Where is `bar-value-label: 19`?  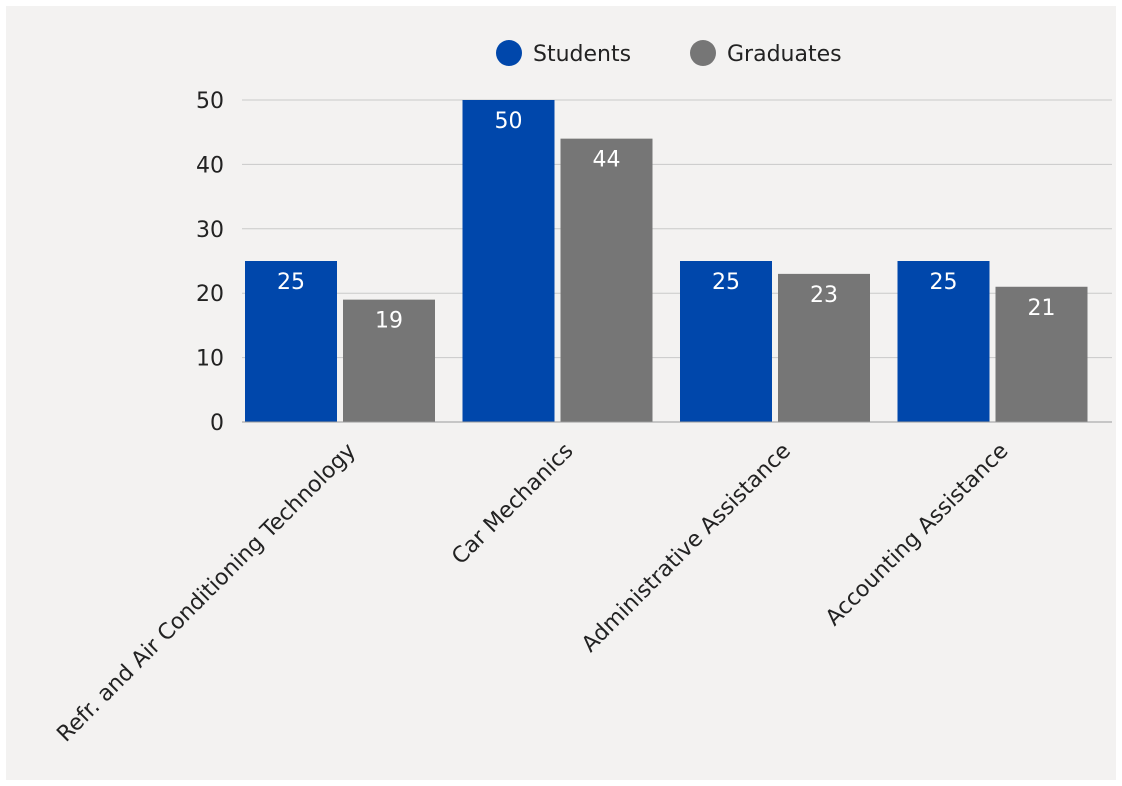 bar-value-label: 19 is located at coordinates (389, 321).